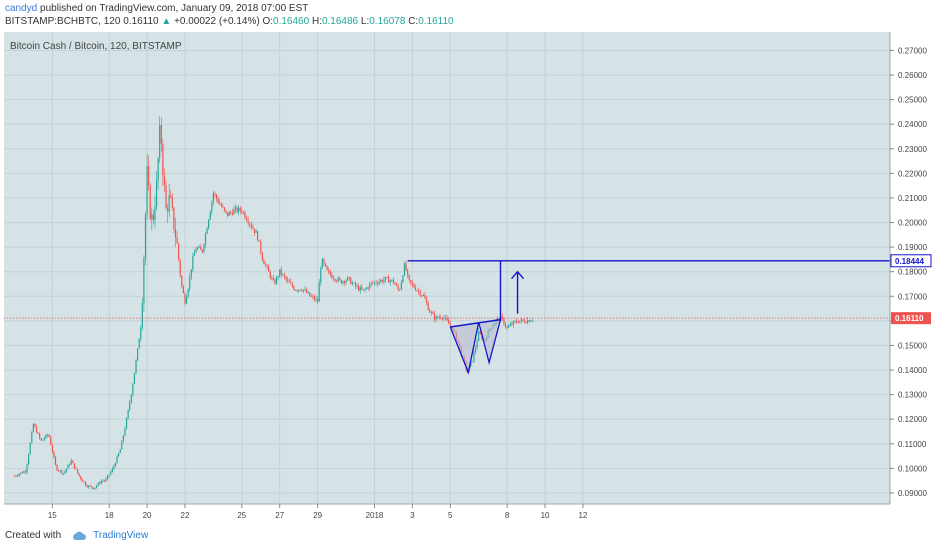  I want to click on open-value: 0.16460, so click(291, 21).